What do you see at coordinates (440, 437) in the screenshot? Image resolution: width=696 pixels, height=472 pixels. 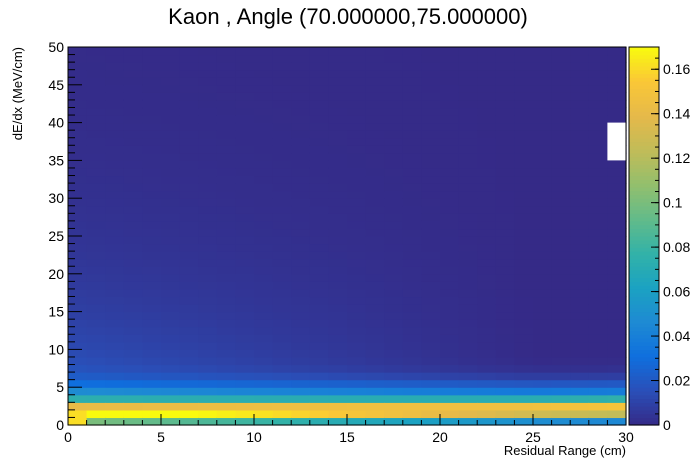 I see `x-tick-label: 20` at bounding box center [440, 437].